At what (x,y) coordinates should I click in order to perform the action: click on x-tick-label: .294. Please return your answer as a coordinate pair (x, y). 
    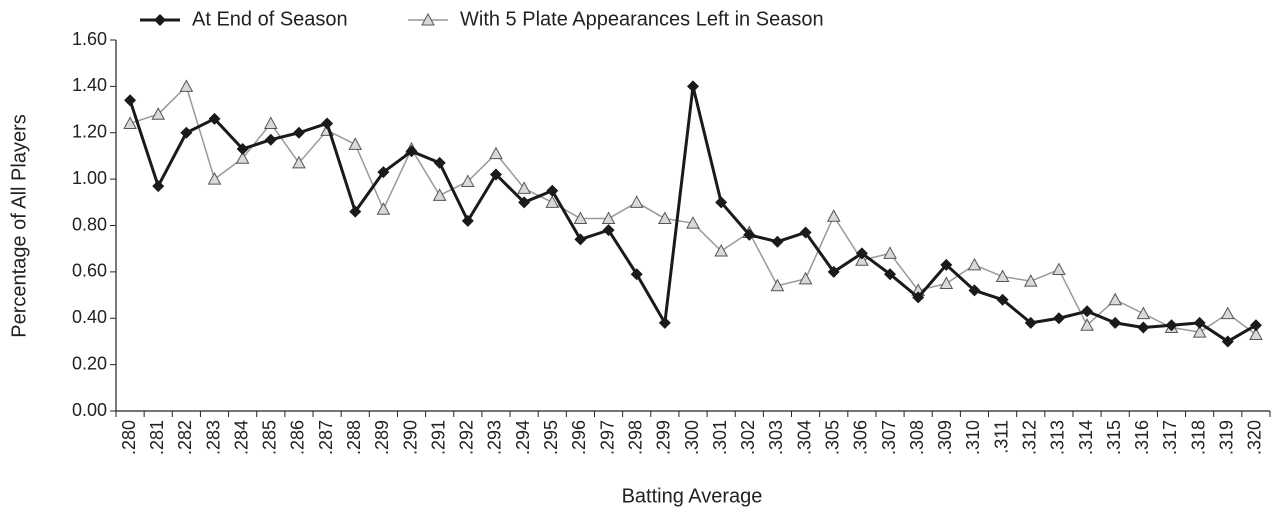
    Looking at the image, I should click on (523, 437).